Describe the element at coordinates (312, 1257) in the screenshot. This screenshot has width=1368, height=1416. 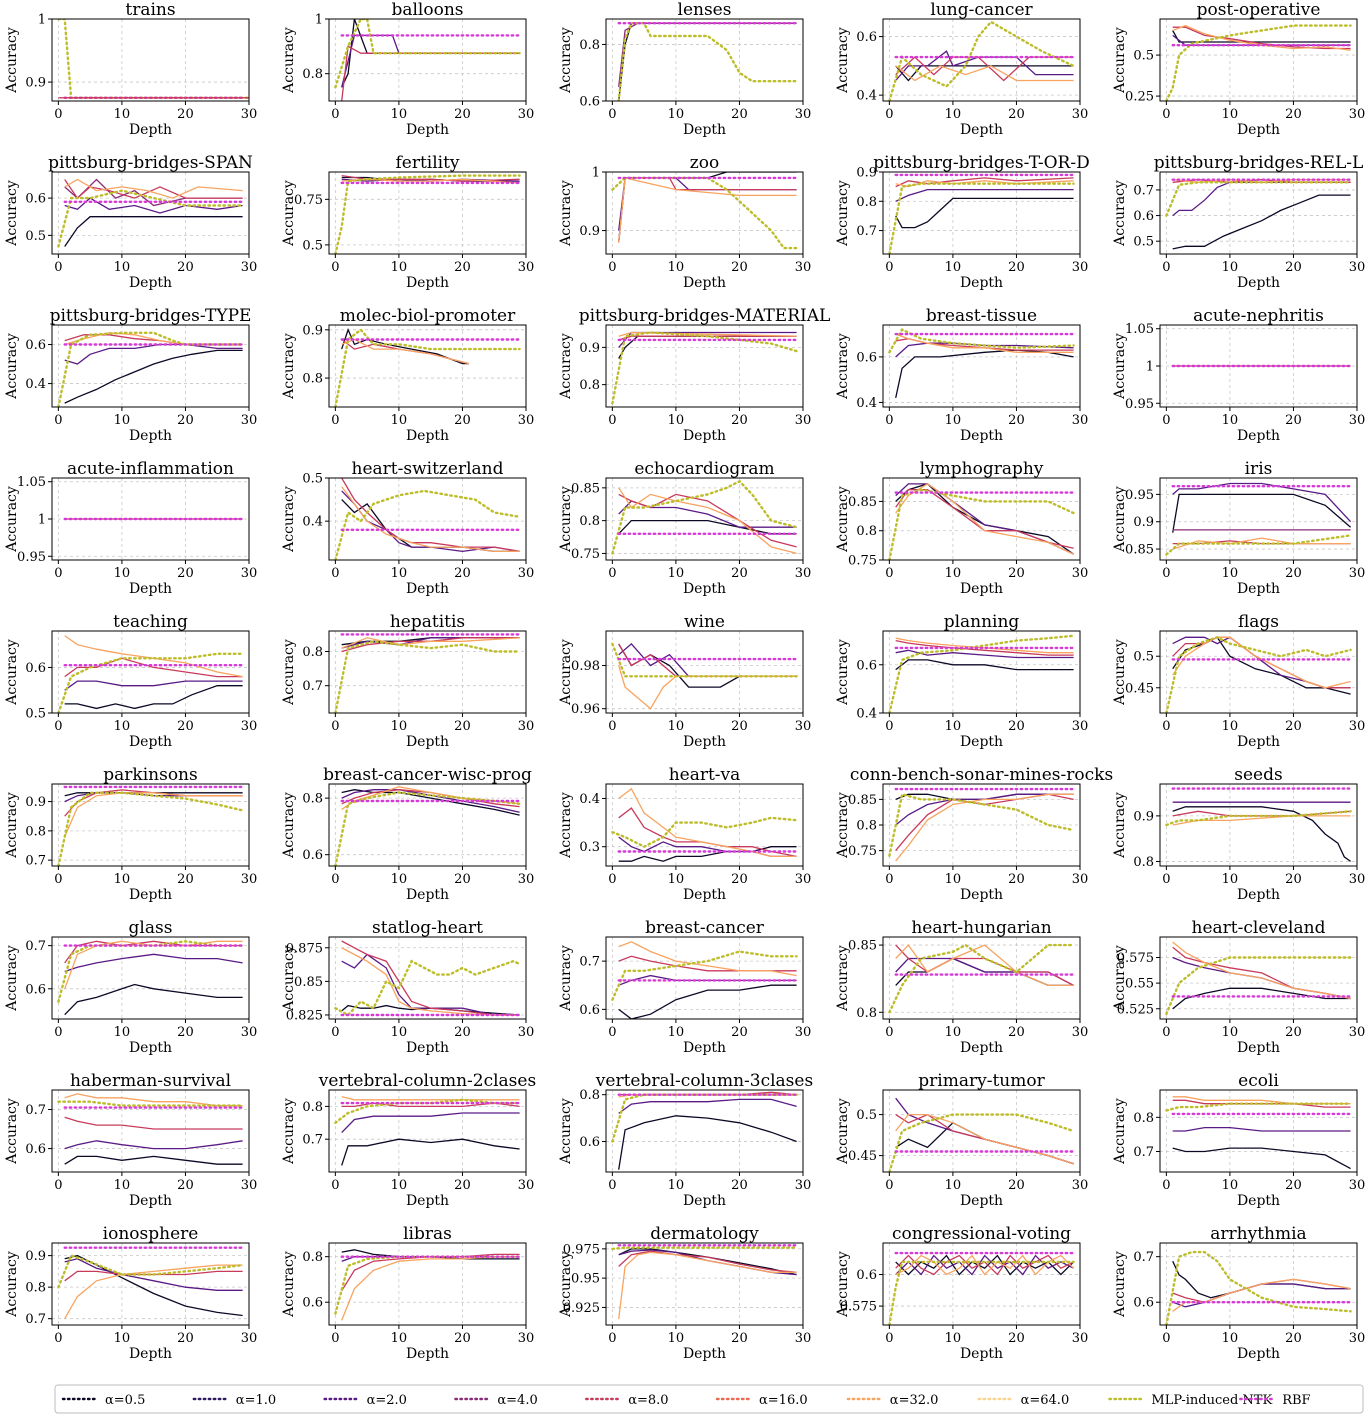
I see `y-tick-label: 0.8` at that location.